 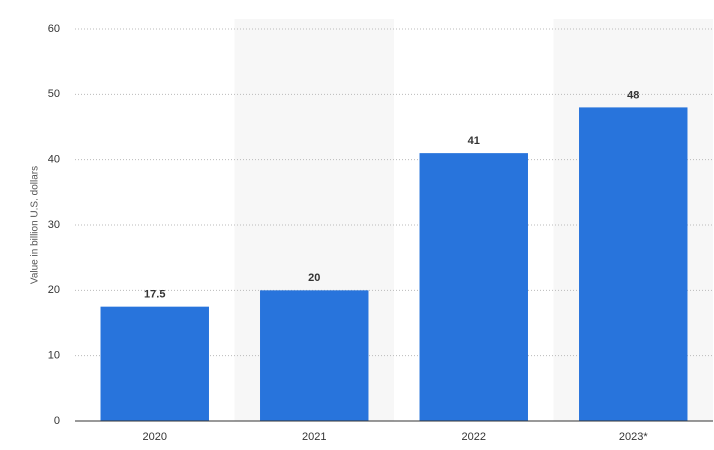 What do you see at coordinates (54, 94) in the screenshot?
I see `y-tick-label: 50` at bounding box center [54, 94].